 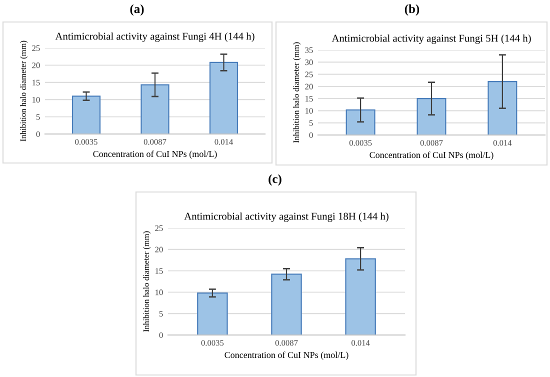 What do you see at coordinates (309, 50) in the screenshot?
I see `y-tick-label: 35` at bounding box center [309, 50].